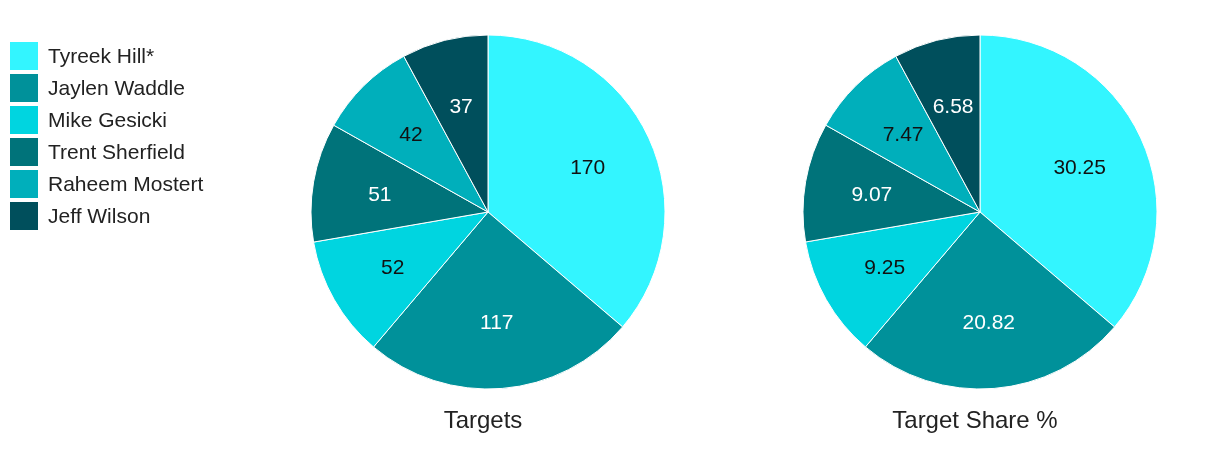 Image resolution: width=1220 pixels, height=466 pixels. Describe the element at coordinates (975, 420) in the screenshot. I see `text: Target Share %` at that location.